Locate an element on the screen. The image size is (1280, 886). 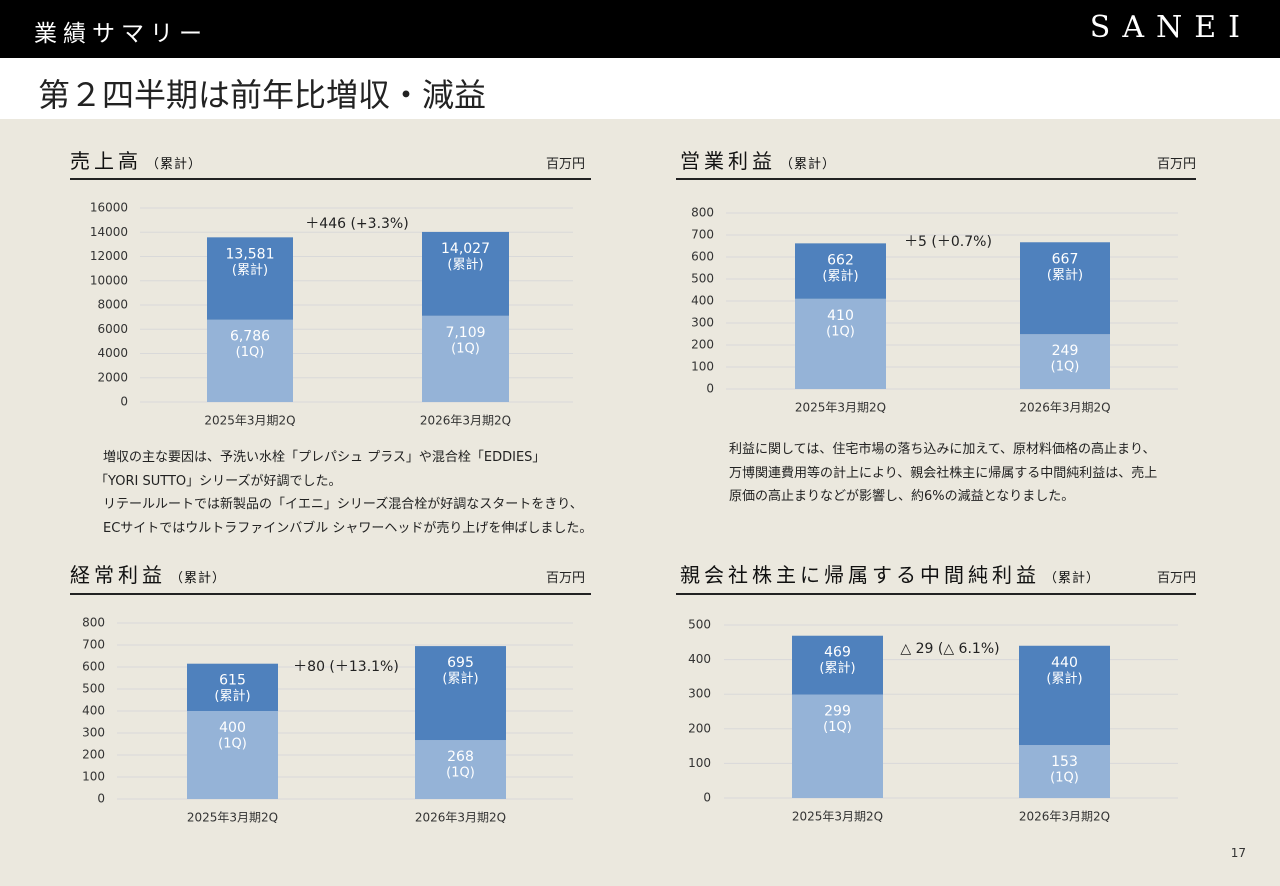
sales-tick-label: 16000 is located at coordinates (109, 208).